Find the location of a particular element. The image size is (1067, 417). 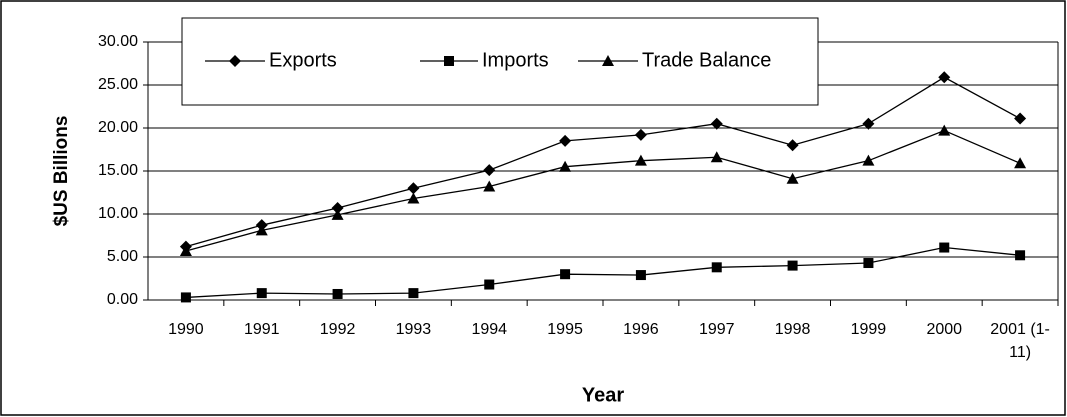

y-tick-label: 15.00 is located at coordinates (118, 170).